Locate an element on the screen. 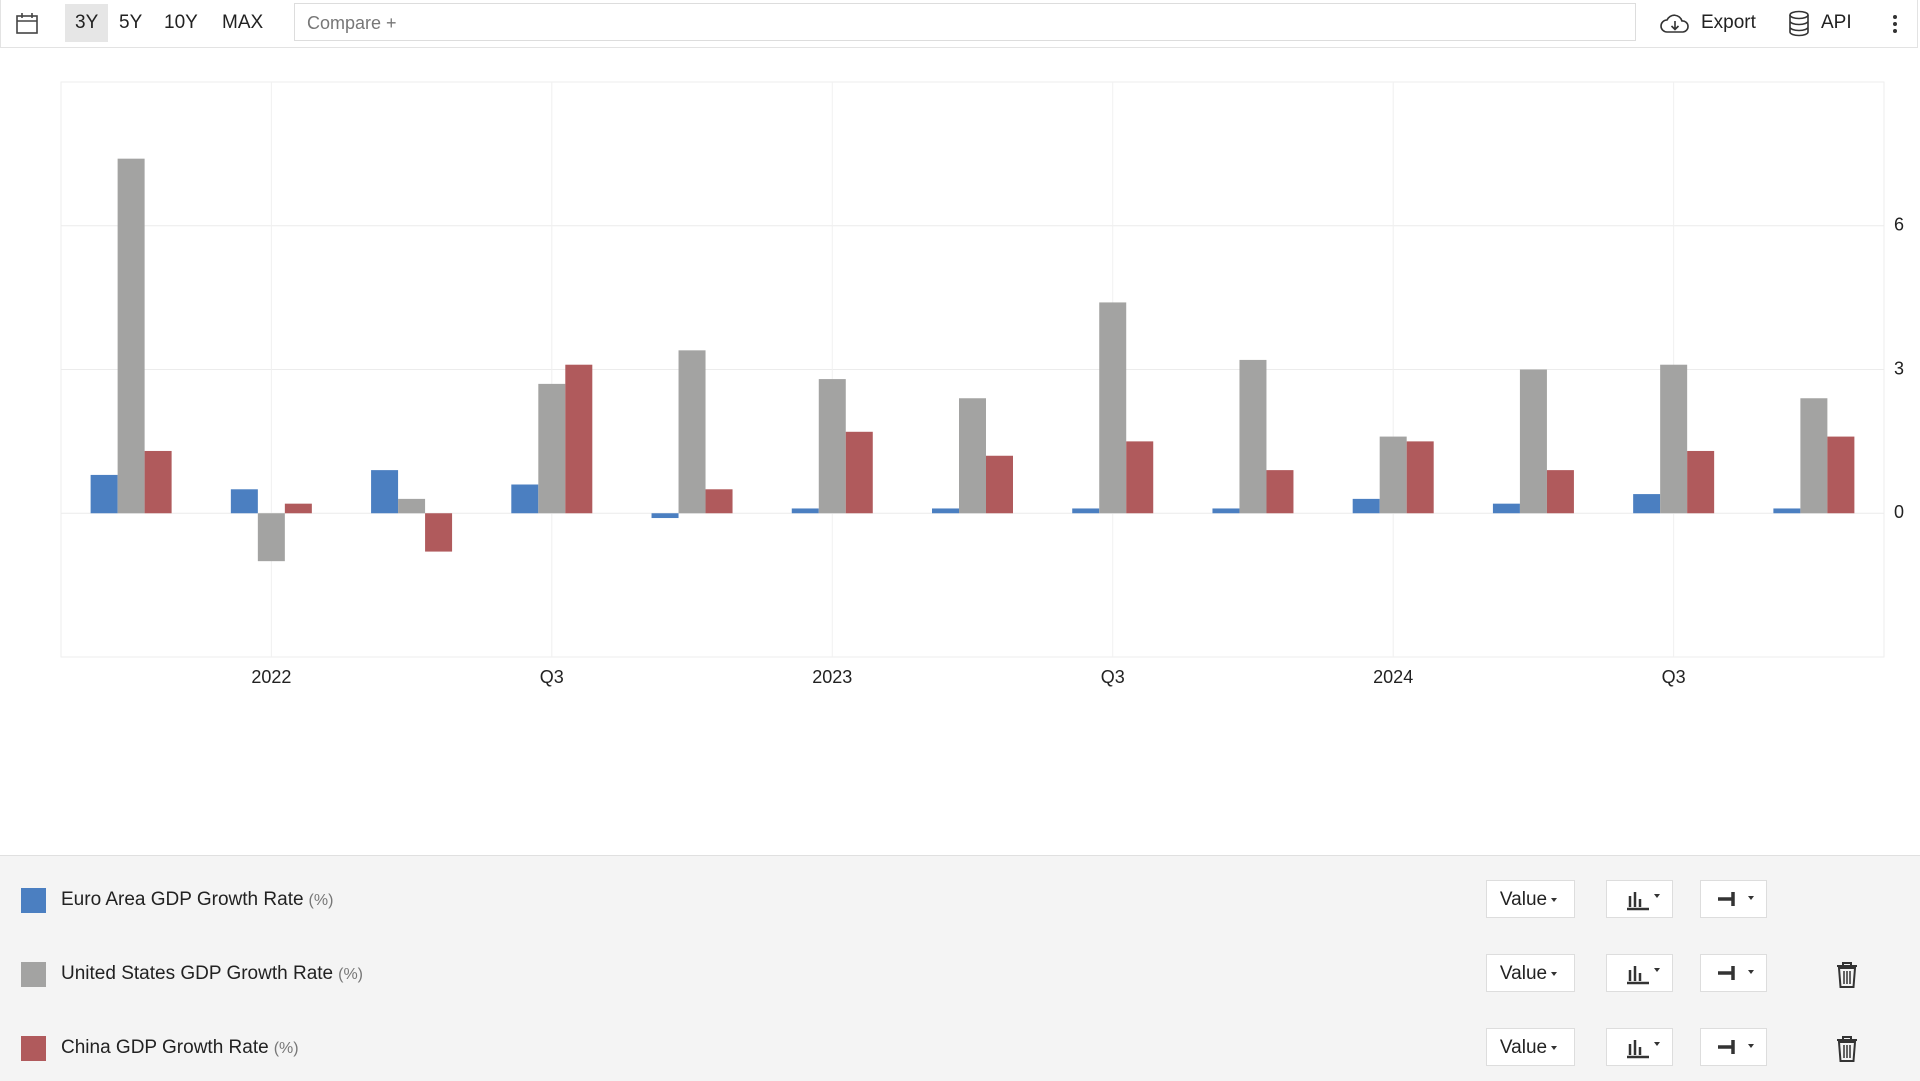 Image resolution: width=1920 pixels, height=1081 pixels. legend-row: China GDP Growth Rate (%) Value is located at coordinates (960, 1048).